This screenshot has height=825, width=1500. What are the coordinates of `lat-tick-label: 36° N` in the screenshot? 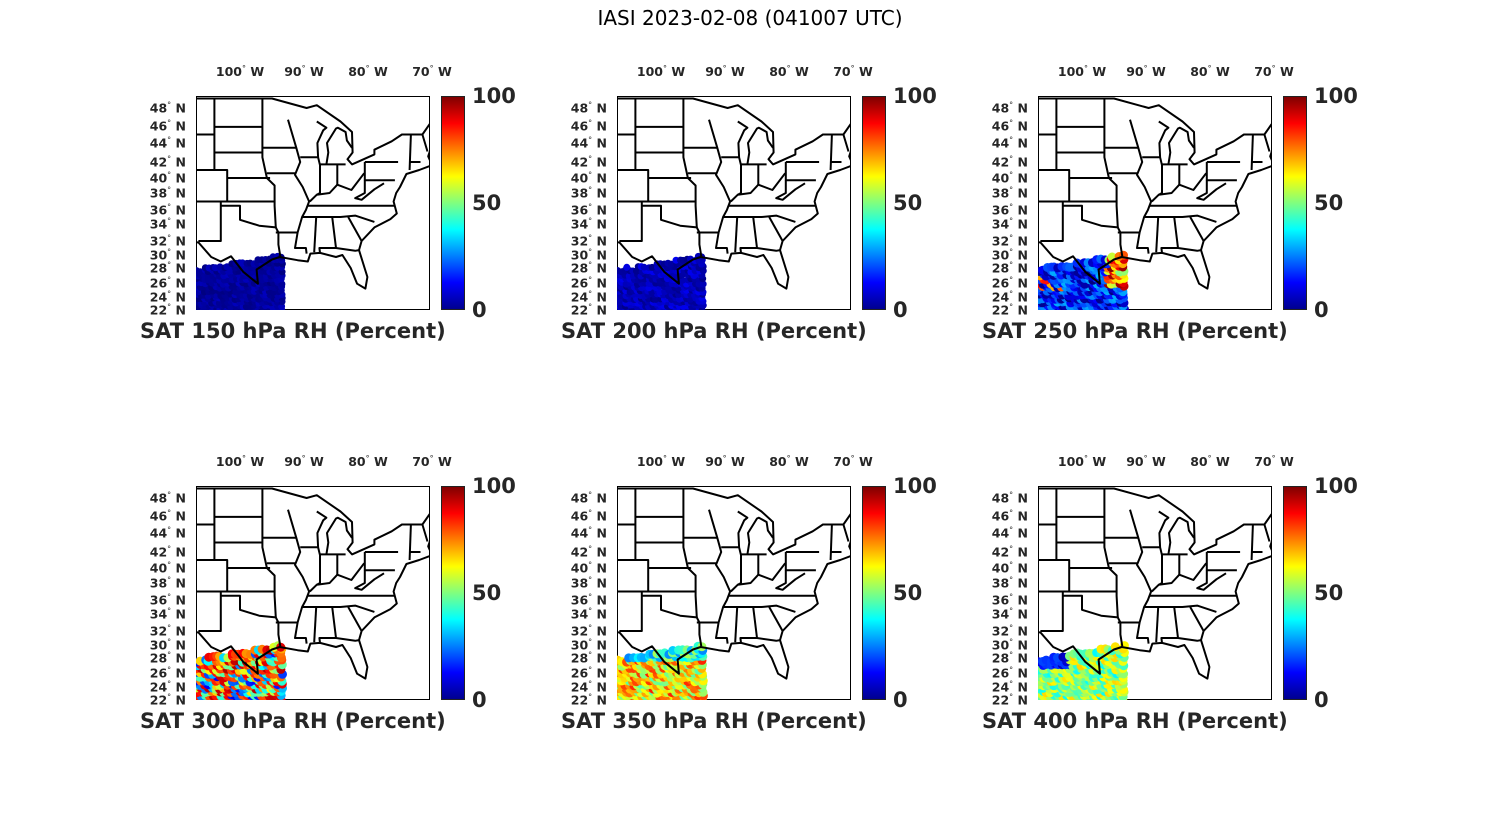 It's located at (167, 210).